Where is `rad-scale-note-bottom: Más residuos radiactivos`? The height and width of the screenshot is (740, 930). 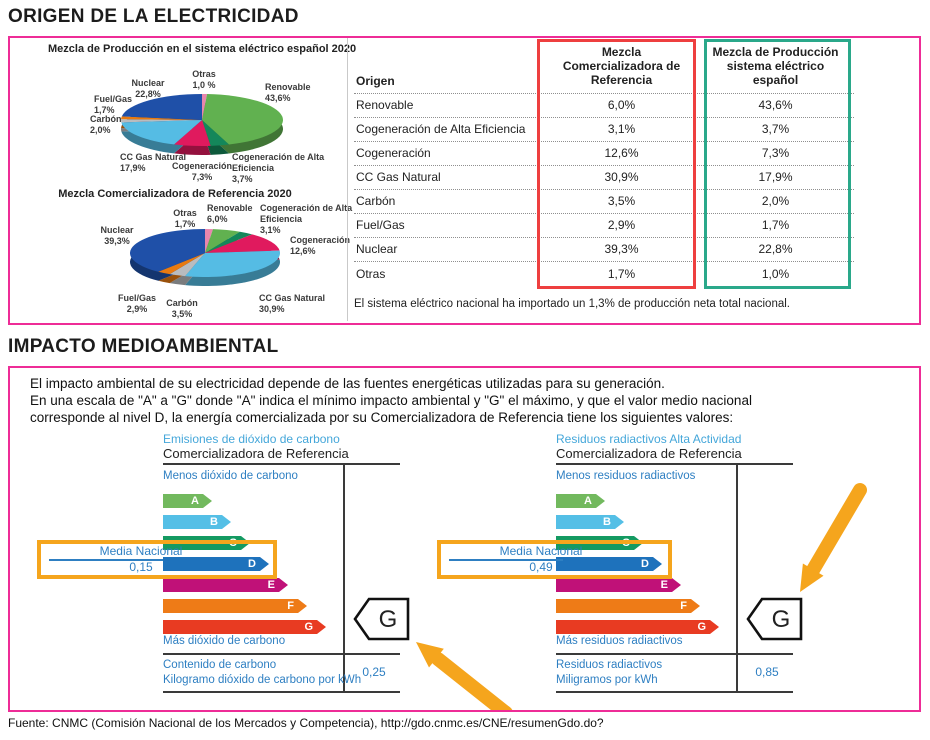
rad-scale-note-bottom: Más residuos radiactivos is located at coordinates (619, 641).